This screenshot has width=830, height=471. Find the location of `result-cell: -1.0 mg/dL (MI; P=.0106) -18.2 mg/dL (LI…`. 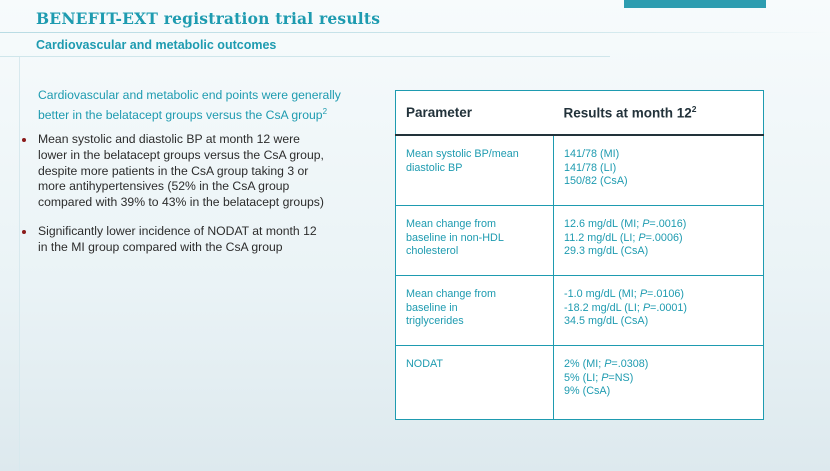

result-cell: -1.0 mg/dL (MI; P=.0106) -18.2 mg/dL (LI… is located at coordinates (658, 310).